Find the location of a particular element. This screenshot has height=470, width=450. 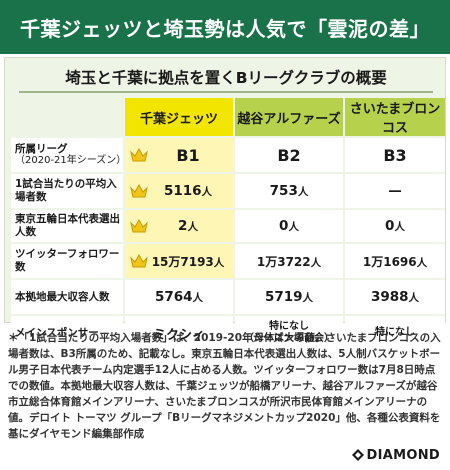

cell-broncos-capacity: 3988人 is located at coordinates (395, 297).